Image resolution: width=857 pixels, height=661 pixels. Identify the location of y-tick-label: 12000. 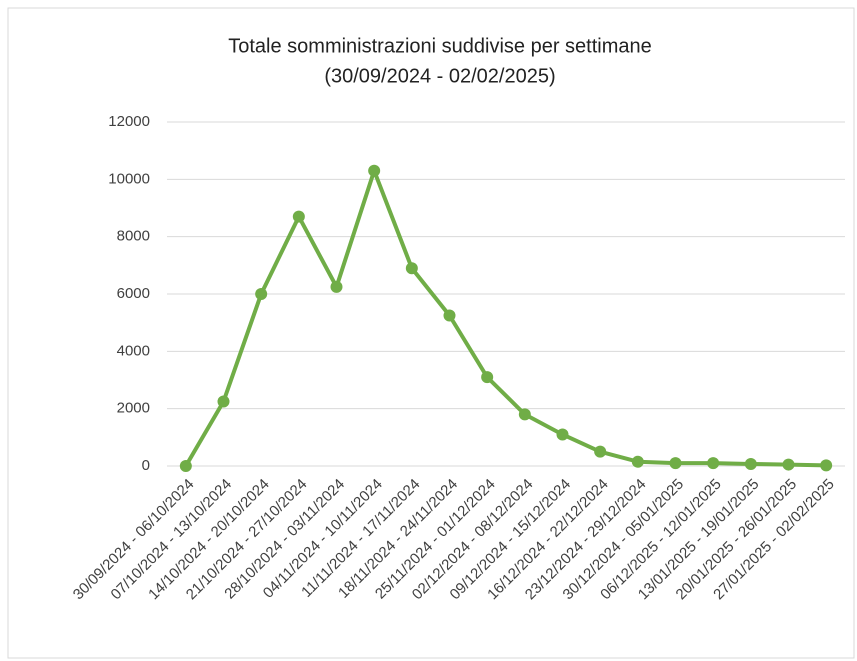
(129, 121).